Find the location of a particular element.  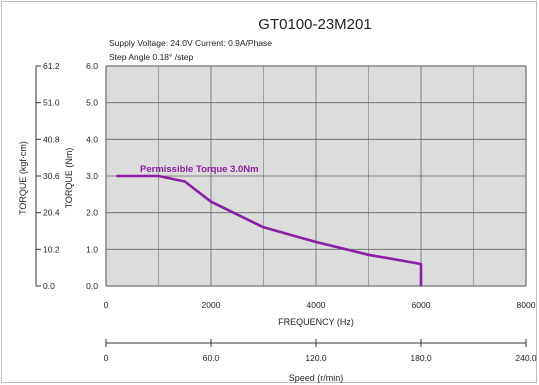

x-axis-label: FREQUENCY (Hz) is located at coordinates (316, 322).